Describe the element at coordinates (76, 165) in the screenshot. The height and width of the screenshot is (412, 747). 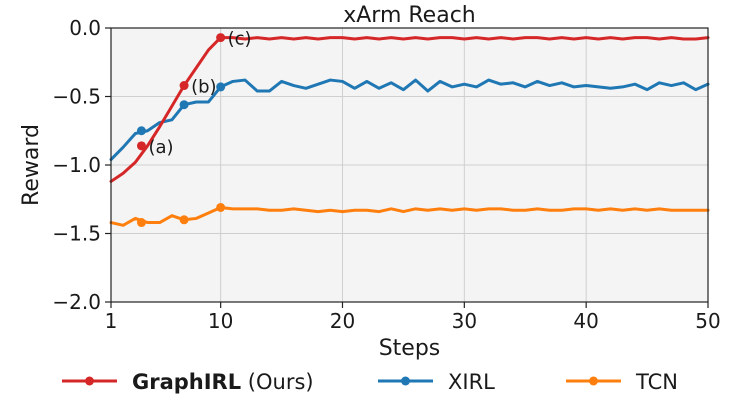
I see `y-tick-label: −1.0` at that location.